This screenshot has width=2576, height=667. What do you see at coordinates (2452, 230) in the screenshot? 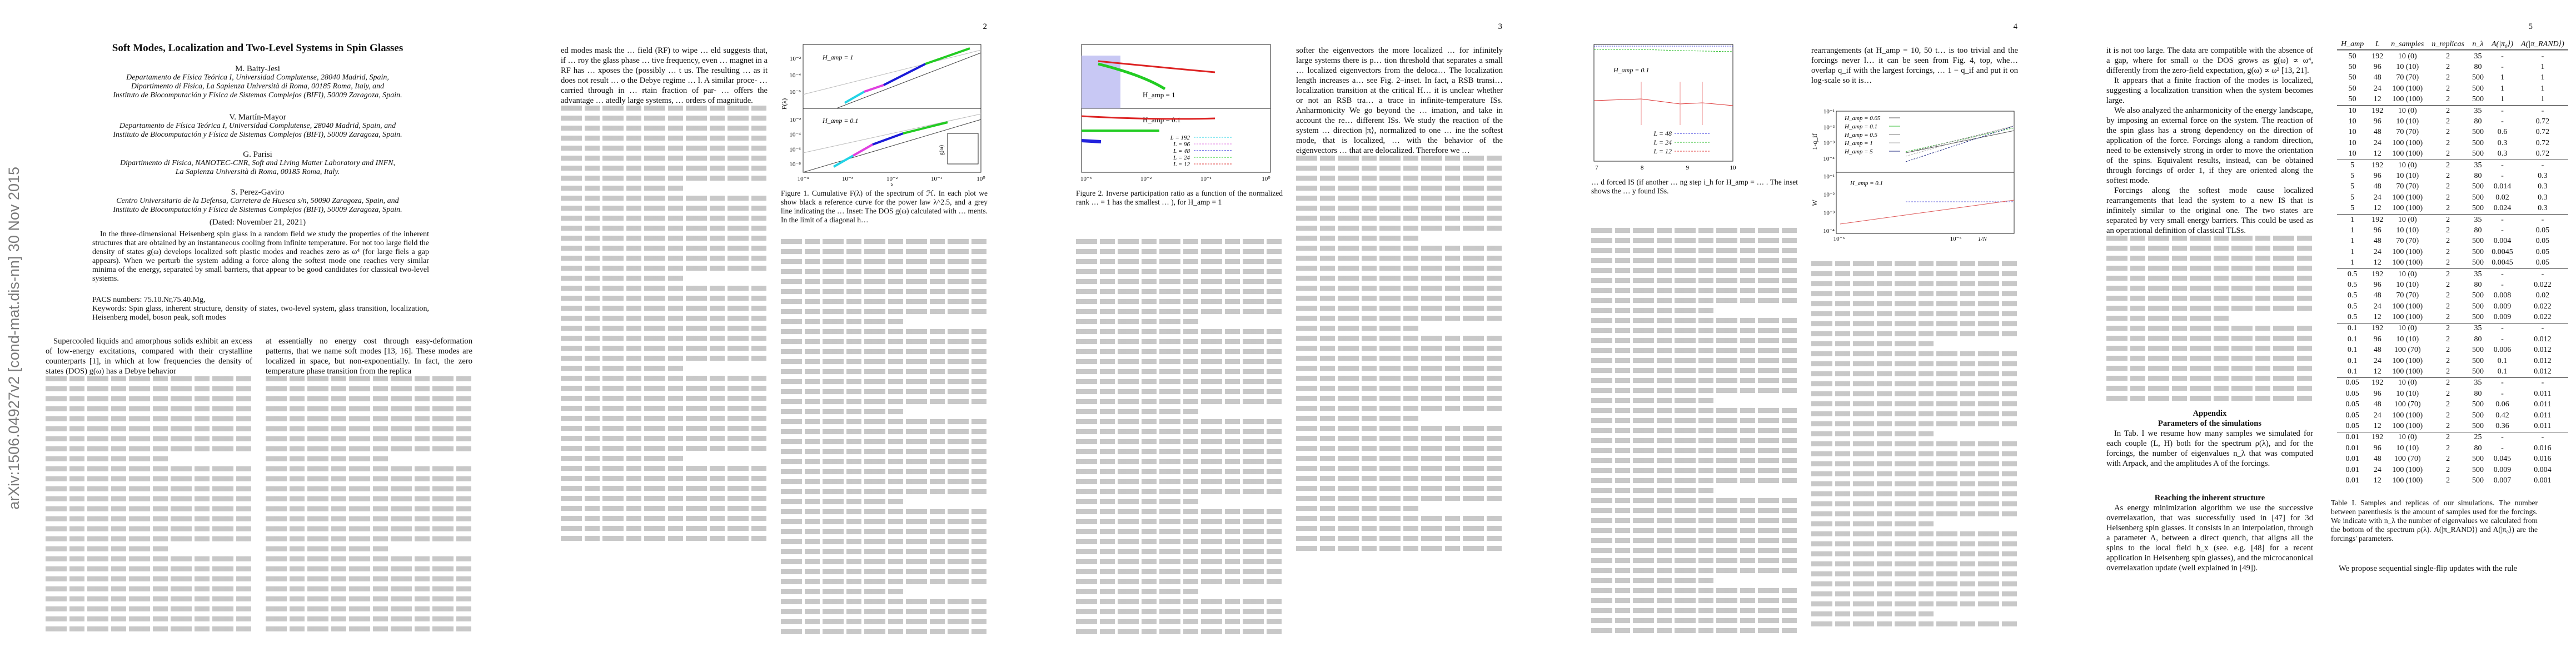
I see `table-row: 1 96 10 (10) 2 80 - 0.05` at bounding box center [2452, 230].